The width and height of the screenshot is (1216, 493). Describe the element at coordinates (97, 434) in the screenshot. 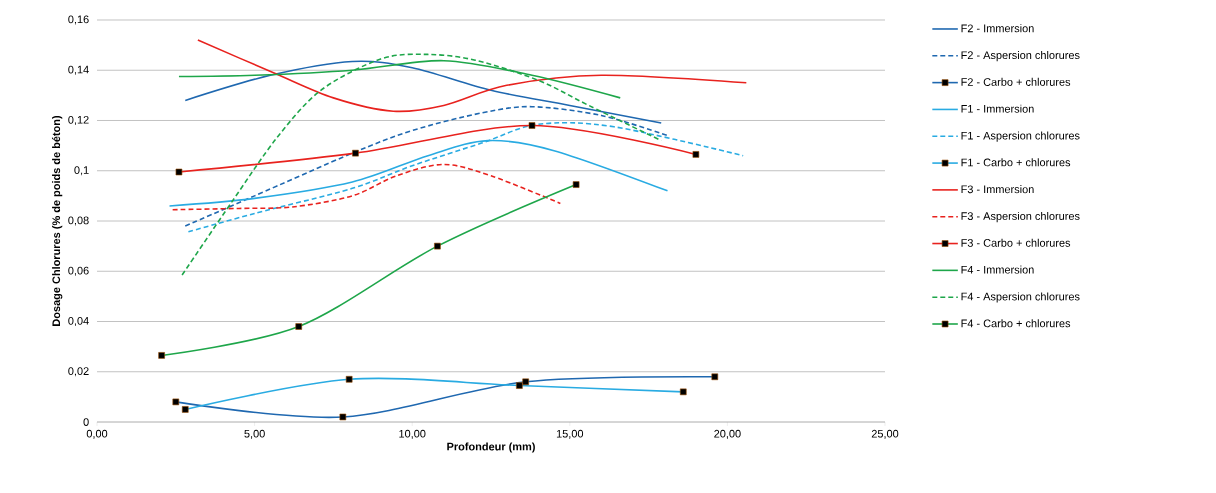

I see `x-tick-label: 0,00` at that location.